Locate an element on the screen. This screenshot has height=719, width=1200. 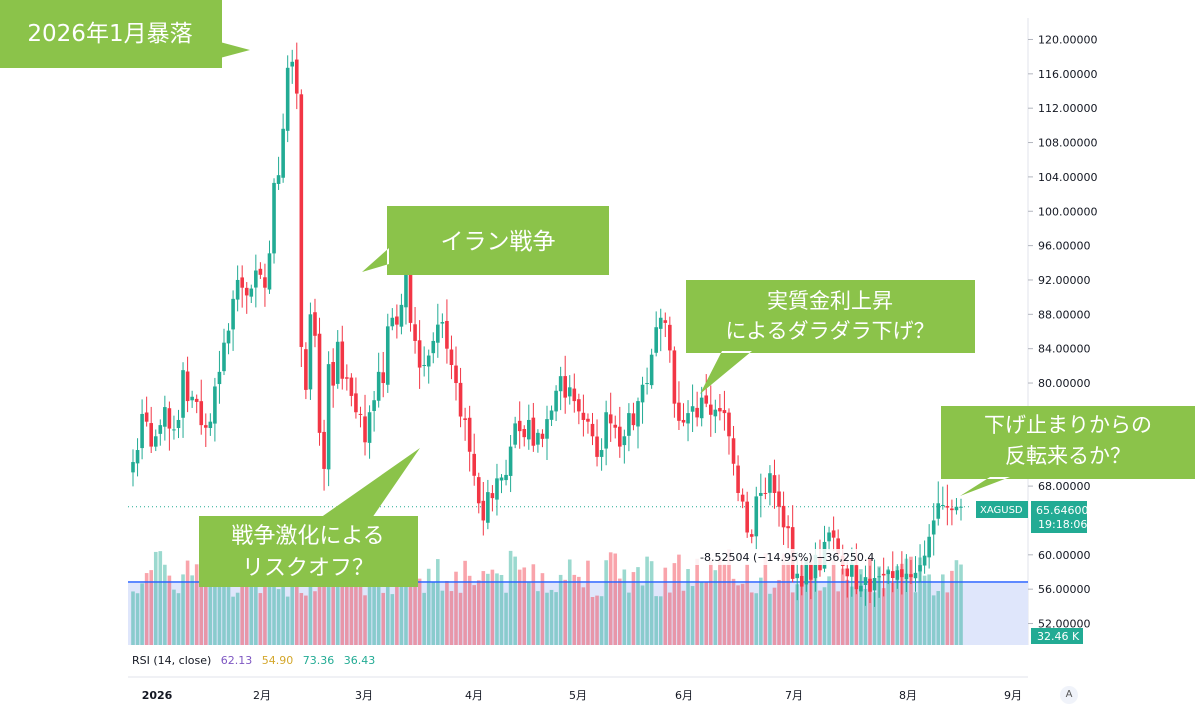
time-axis: 2026 2月 3月 4月 5月 6月 7月 8月 9月 is located at coordinates (582, 695).